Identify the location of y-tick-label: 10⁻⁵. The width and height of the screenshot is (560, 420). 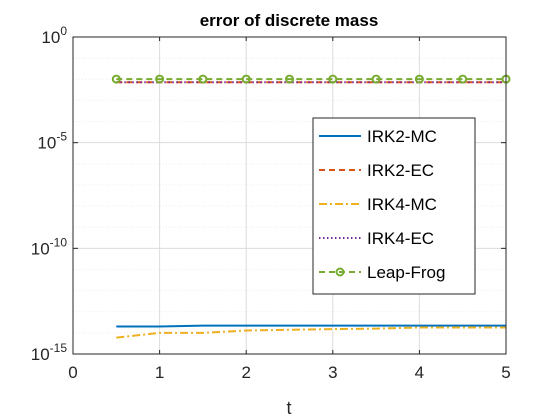
(52, 141).